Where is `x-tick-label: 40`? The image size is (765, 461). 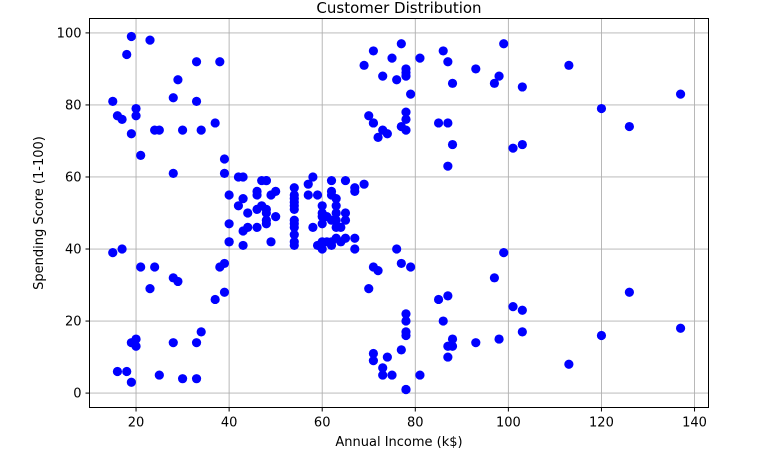 x-tick-label: 40 is located at coordinates (229, 423).